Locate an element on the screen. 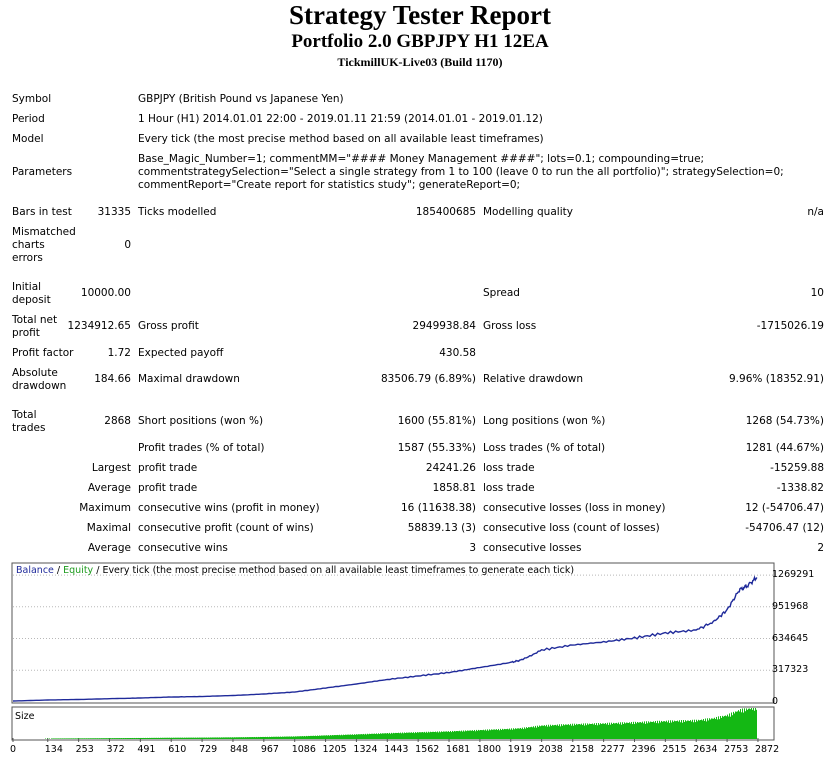  absolute-drawdown-label: Absolute drawdown is located at coordinates (39, 379).